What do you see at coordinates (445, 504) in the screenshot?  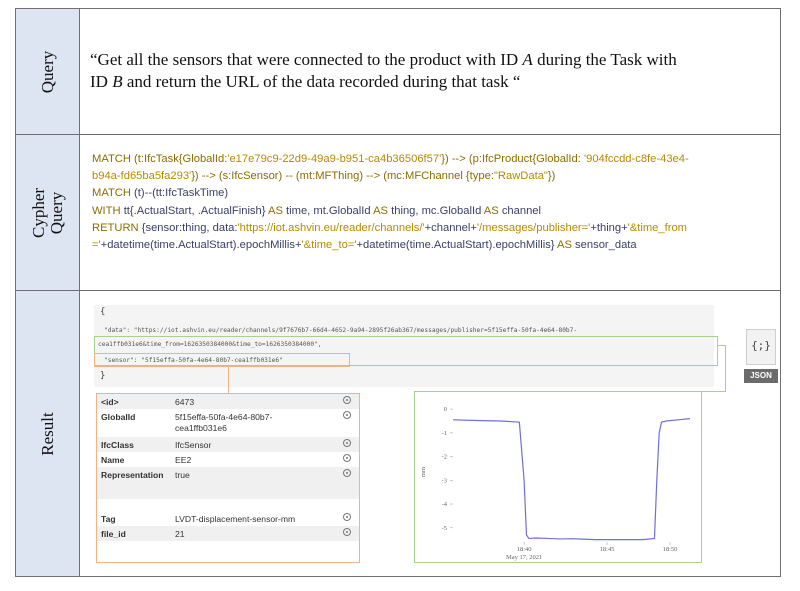 I see `y-tick-label: -4` at bounding box center [445, 504].